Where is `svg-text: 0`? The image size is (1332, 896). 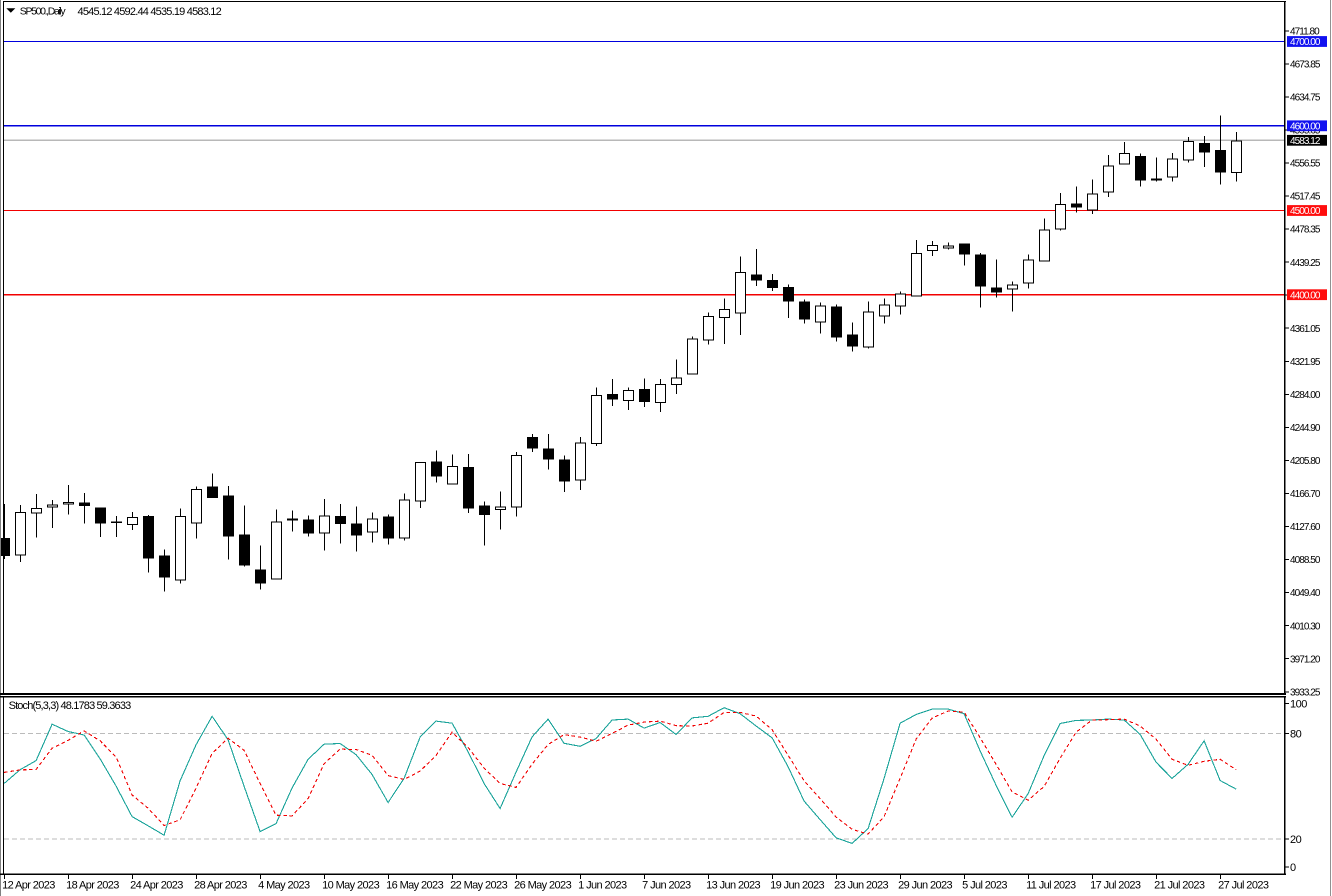
svg-text: 0 is located at coordinates (1293, 868).